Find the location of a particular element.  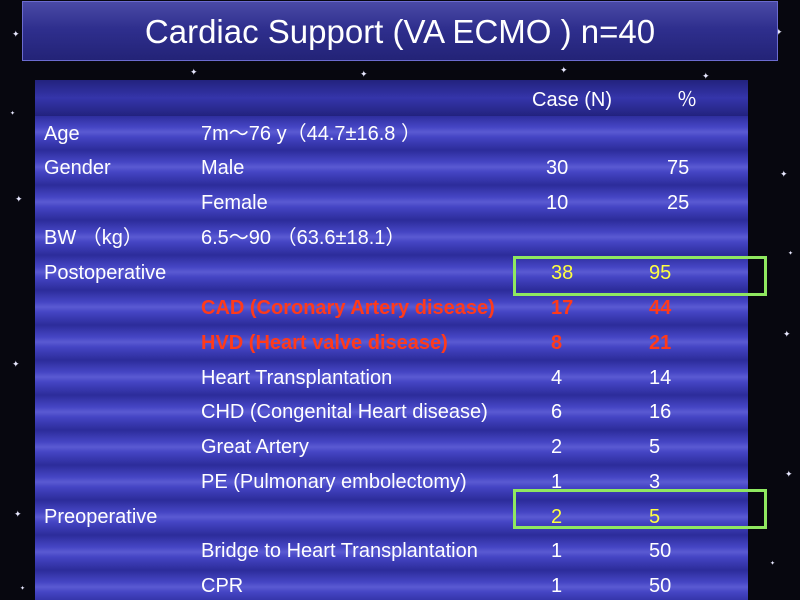

row-percent: 75 is located at coordinates (678, 168).